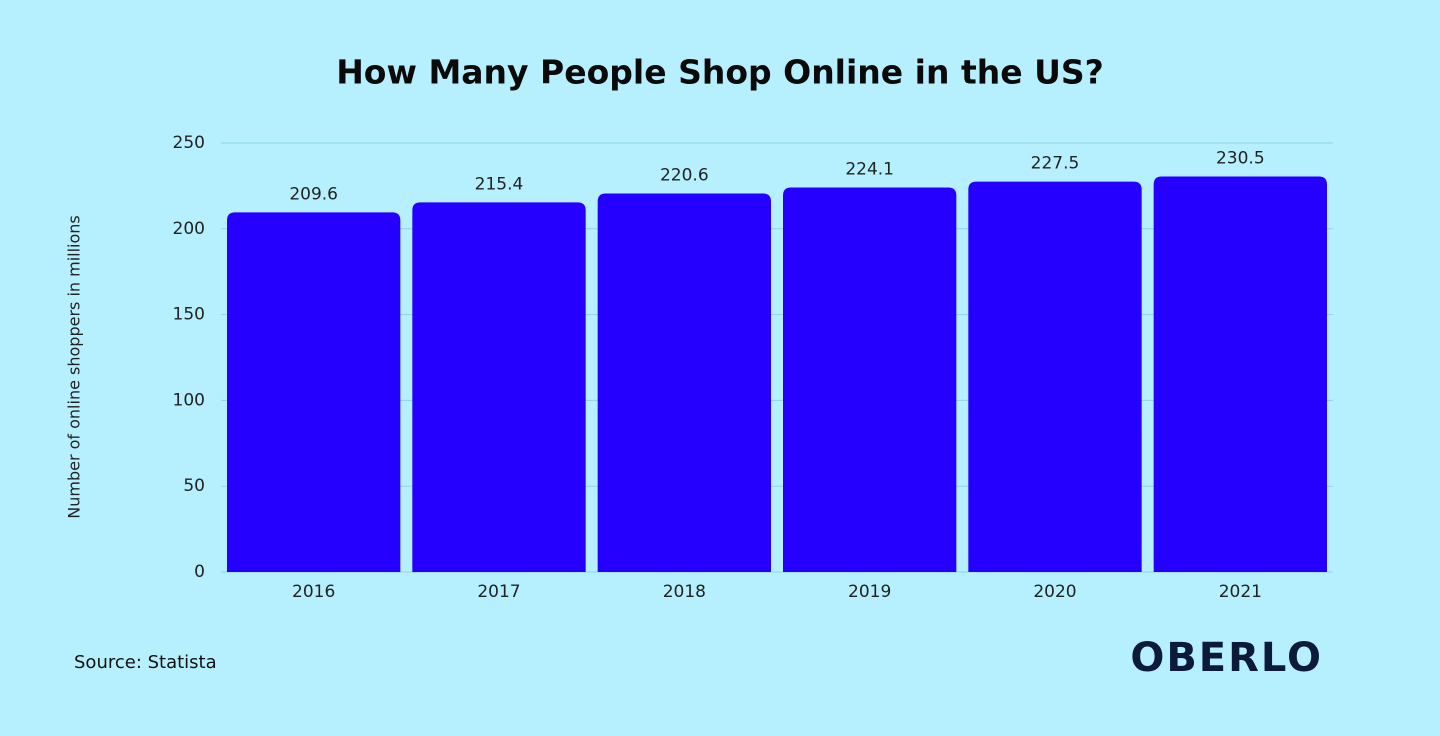 The width and height of the screenshot is (1440, 736). Describe the element at coordinates (313, 592) in the screenshot. I see `x-tick-label: 2016` at that location.